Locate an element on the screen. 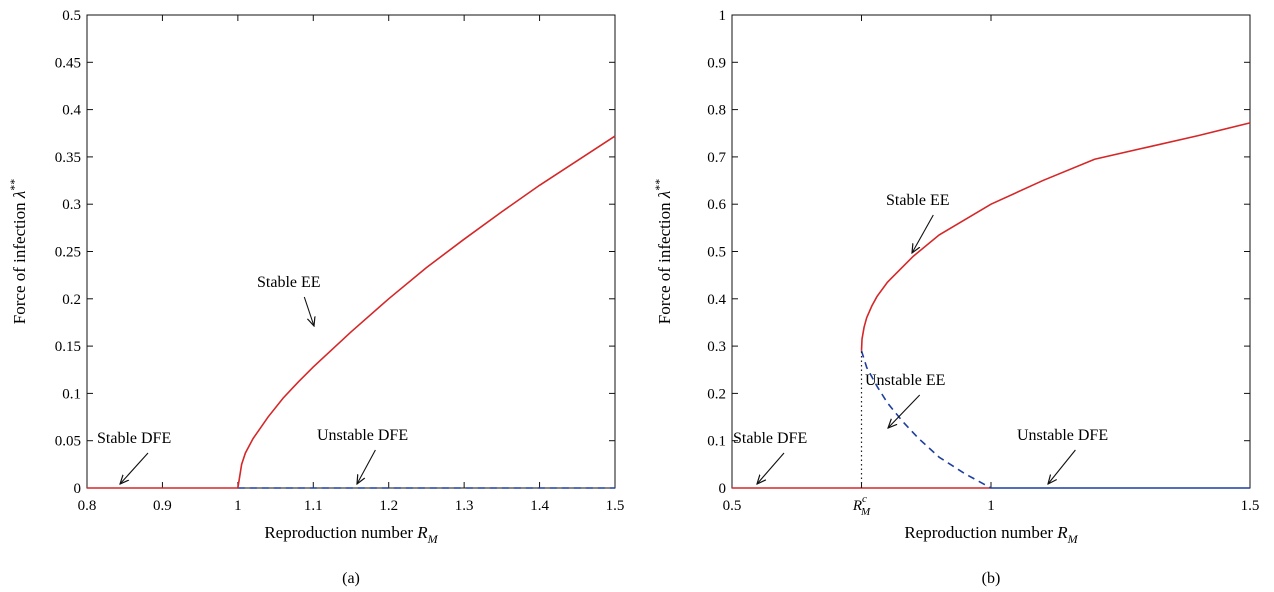 This screenshot has width=1274, height=592. y-tick-label: 0.9 is located at coordinates (716, 63).